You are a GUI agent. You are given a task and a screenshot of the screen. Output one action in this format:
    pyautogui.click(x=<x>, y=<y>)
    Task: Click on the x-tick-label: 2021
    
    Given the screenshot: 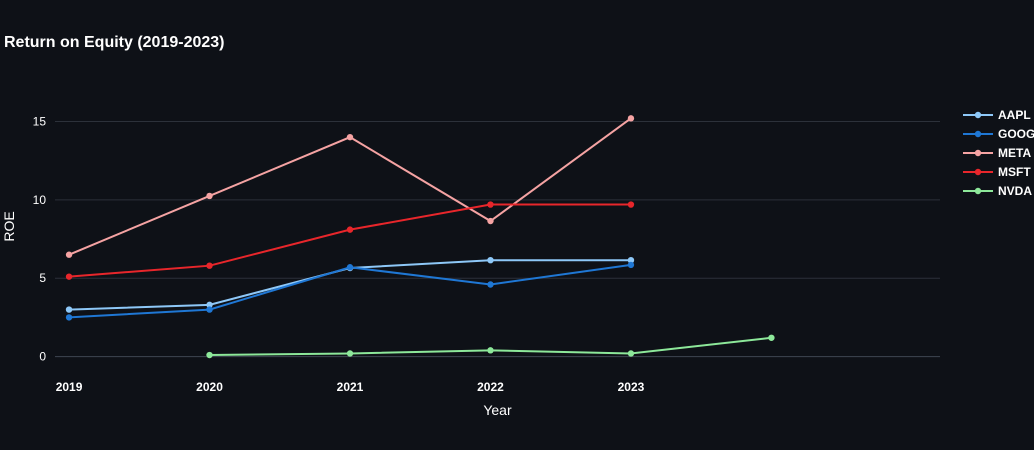 What is the action you would take?
    pyautogui.click(x=350, y=387)
    